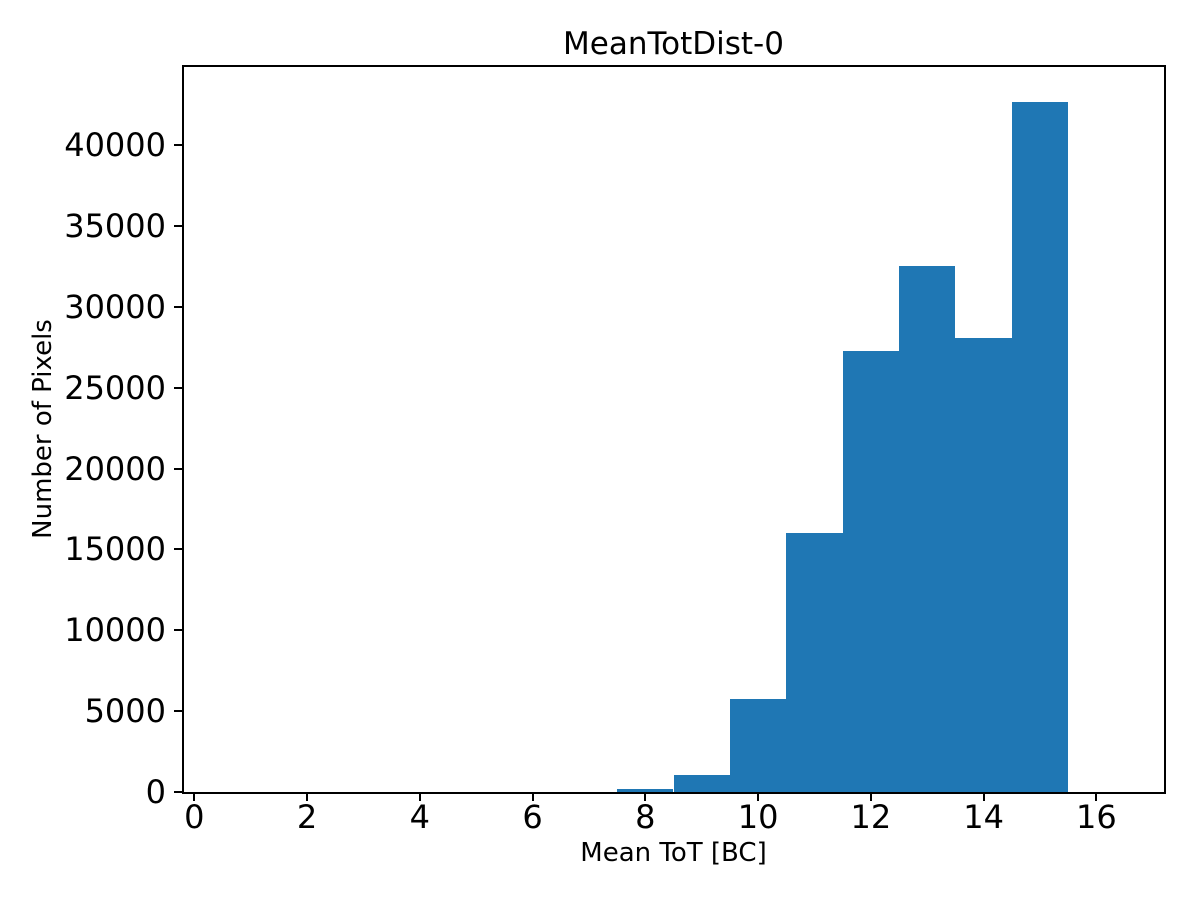 This screenshot has width=1200, height=900. What do you see at coordinates (645, 817) in the screenshot?
I see `x-tick-label: 8` at bounding box center [645, 817].